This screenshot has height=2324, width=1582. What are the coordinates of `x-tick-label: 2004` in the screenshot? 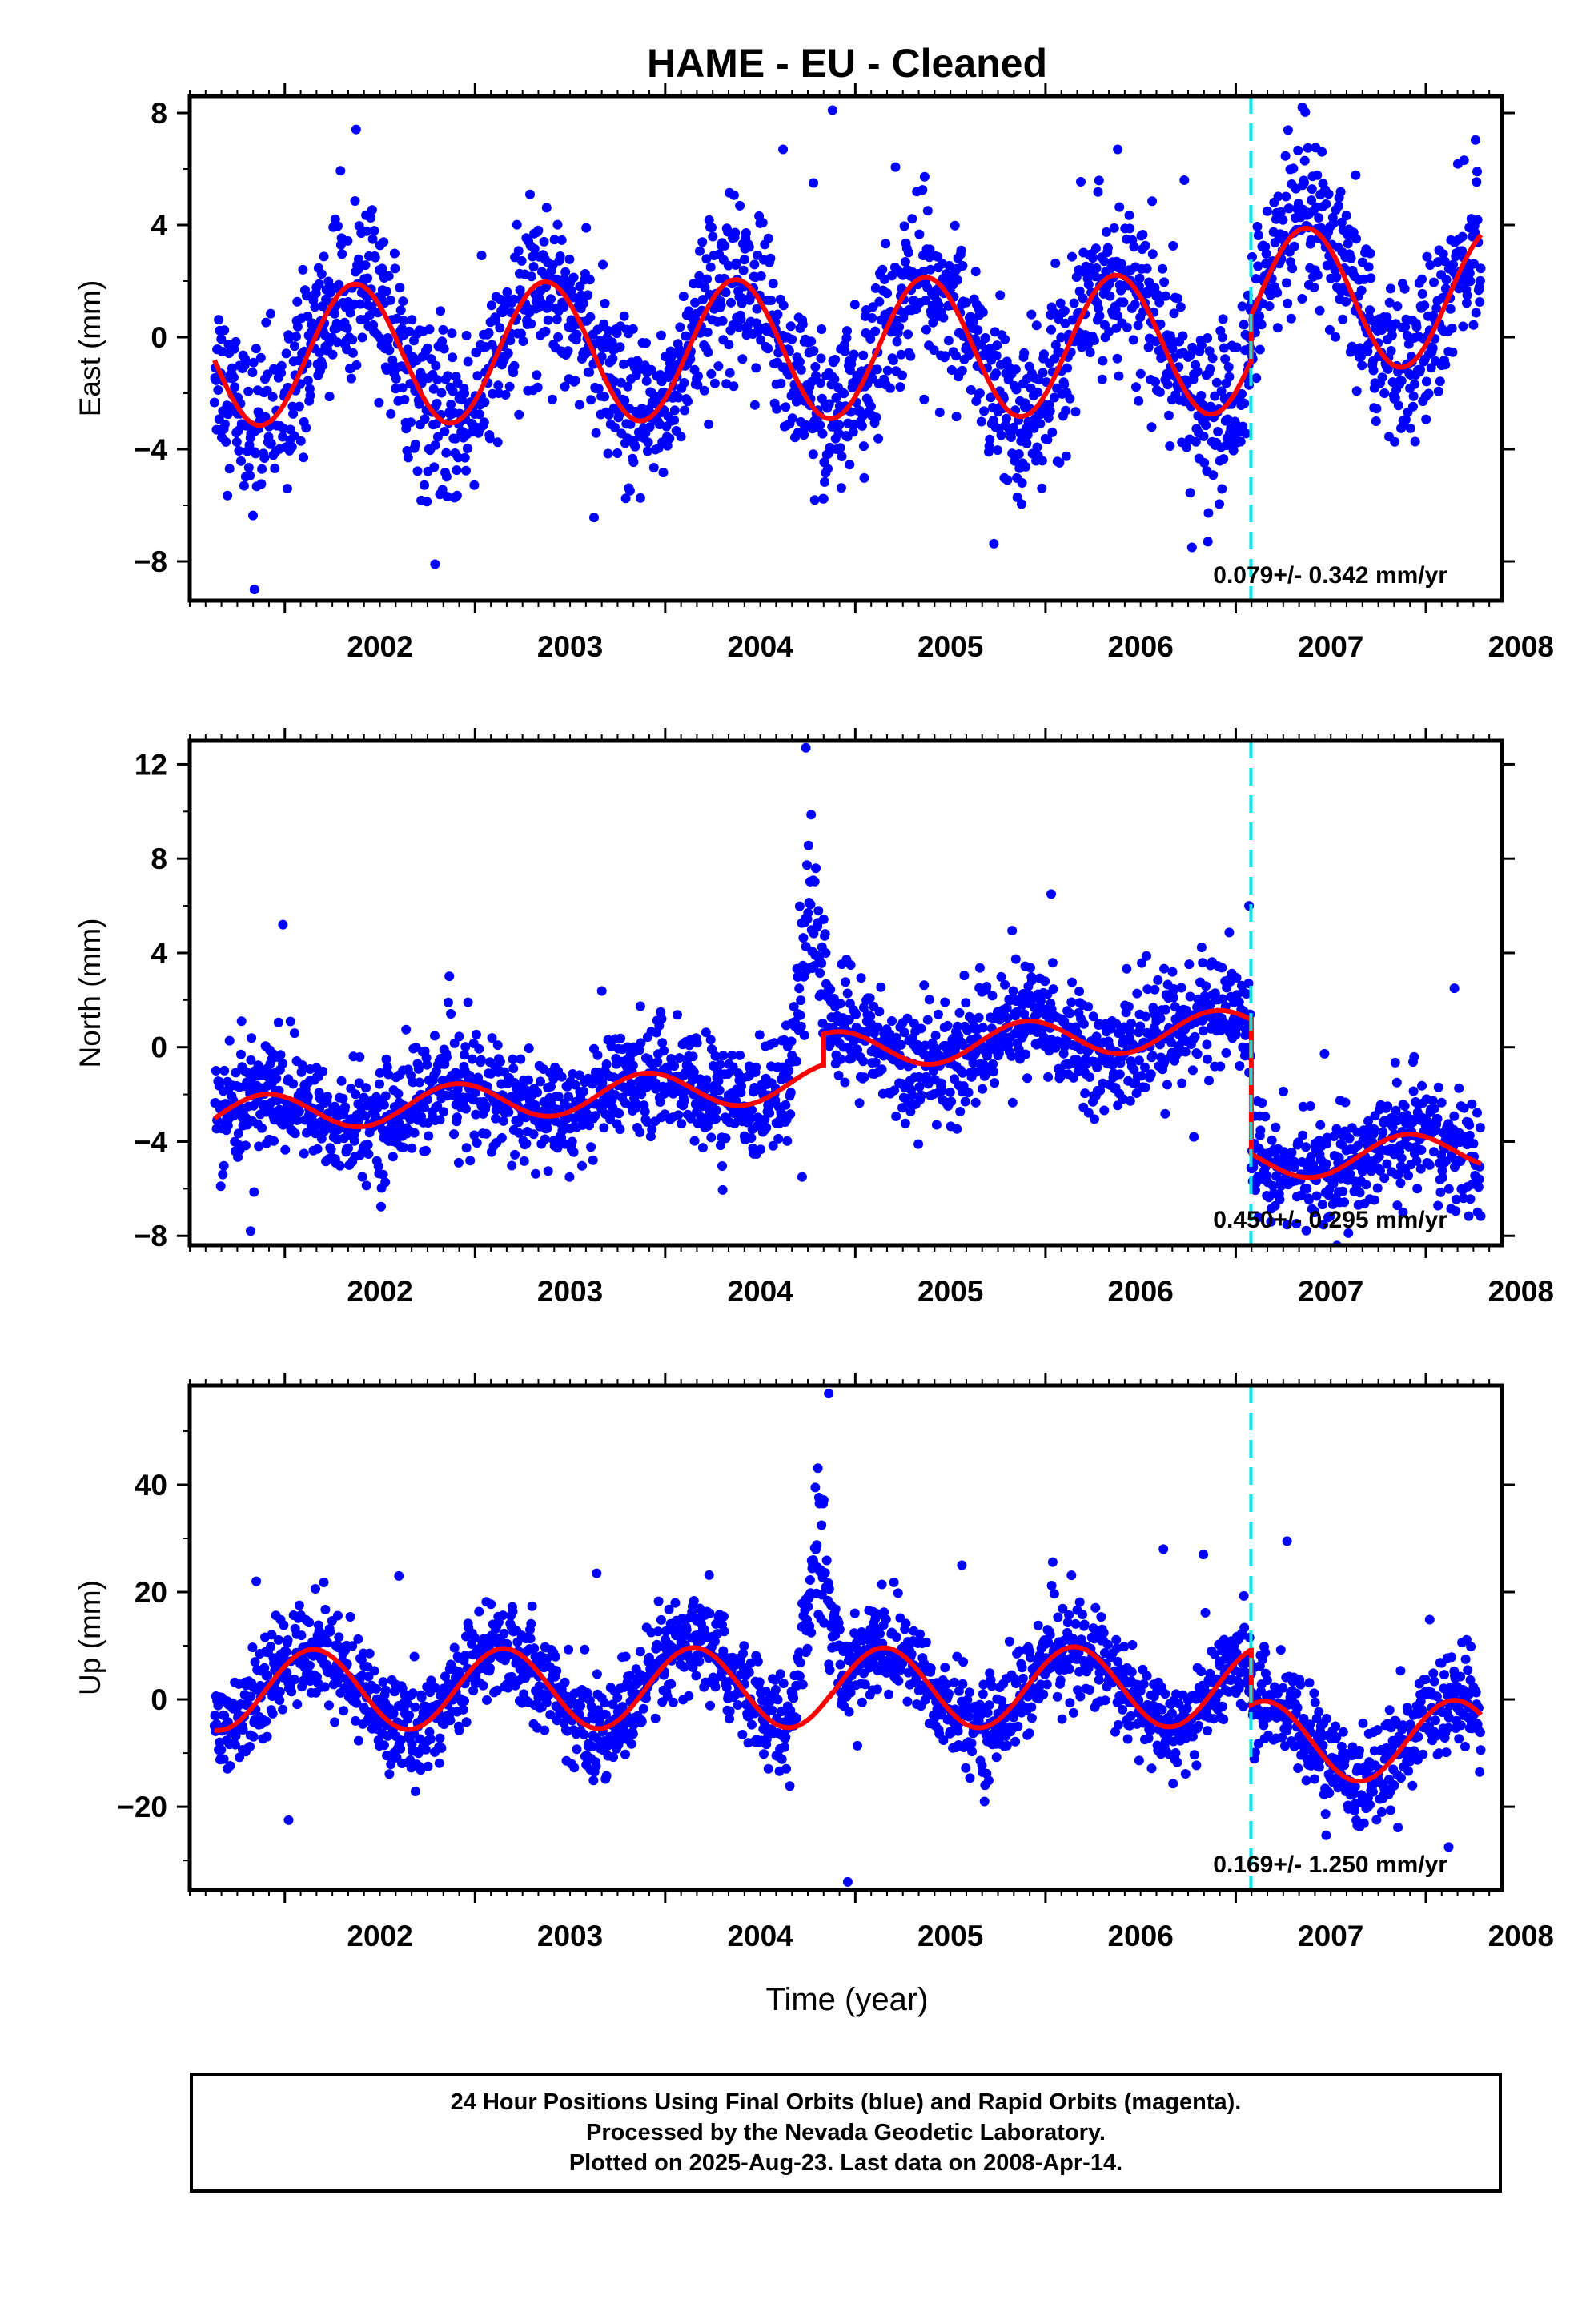 It's located at (760, 1291).